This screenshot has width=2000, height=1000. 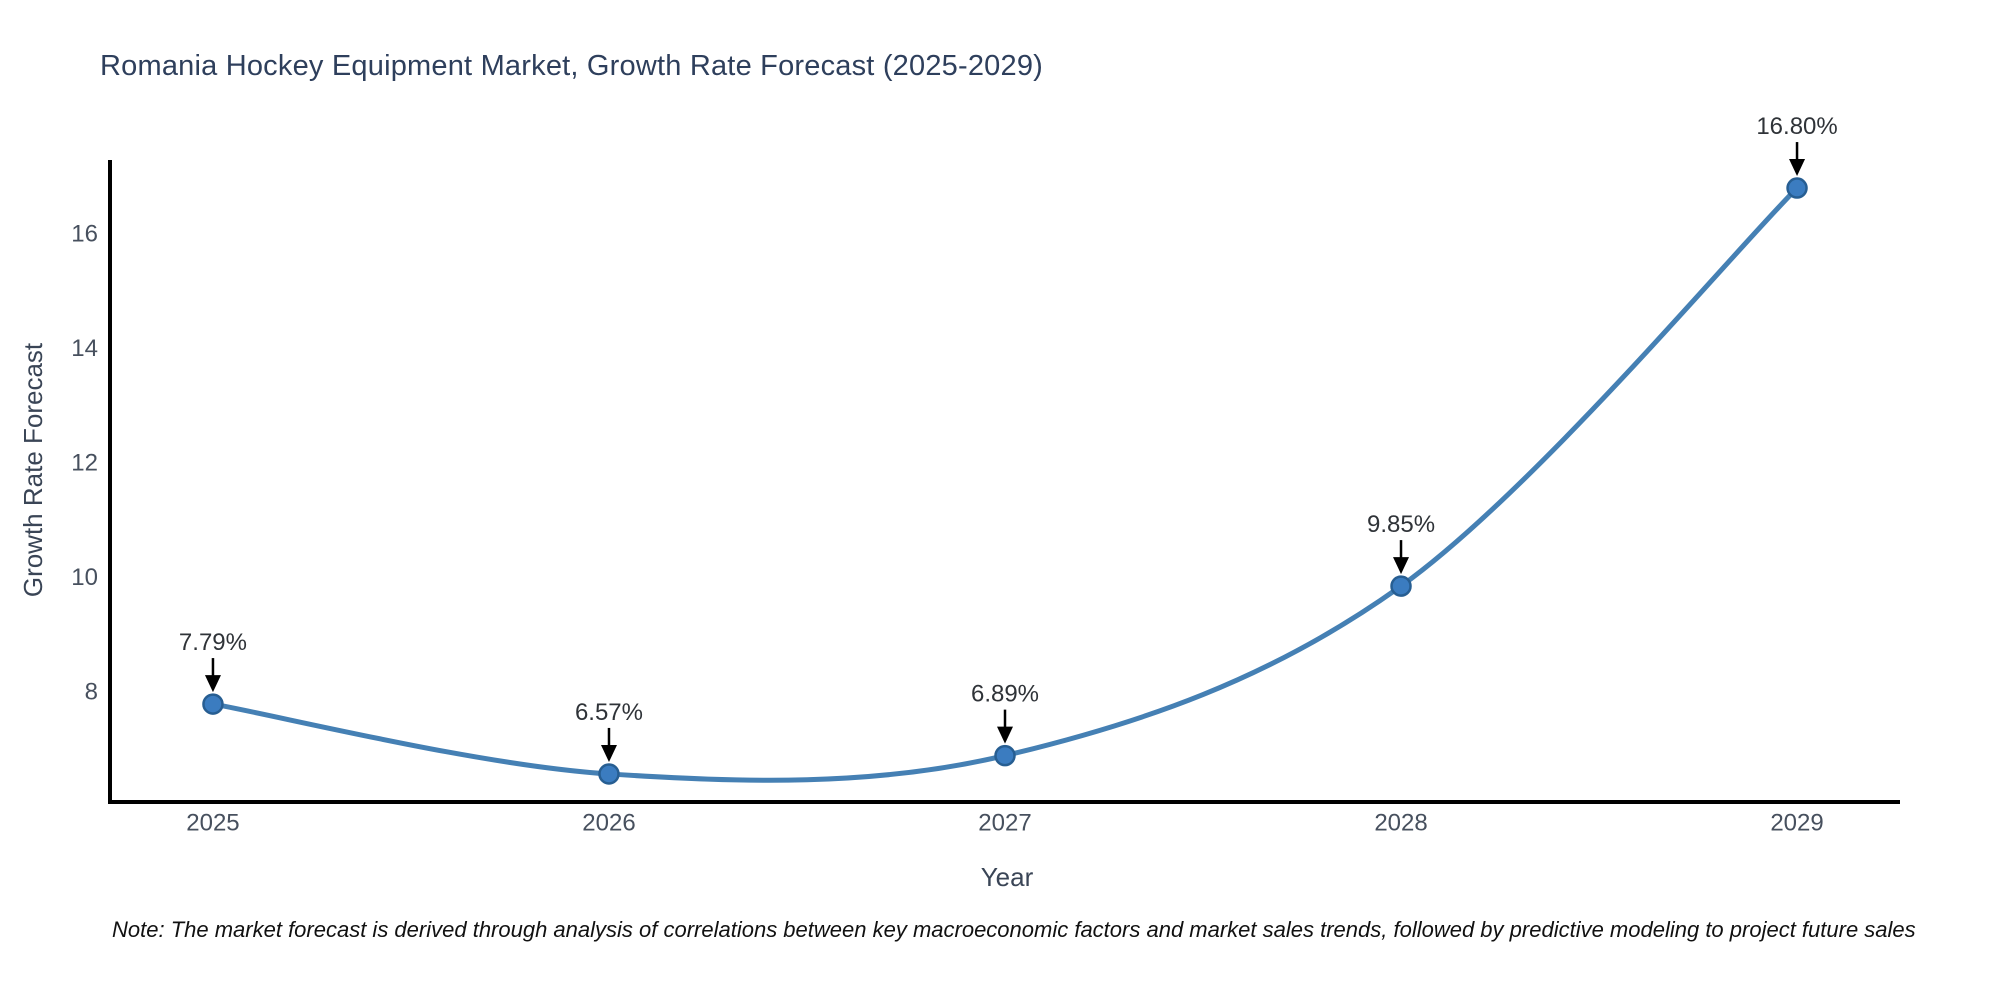 I want to click on x-tick-label: 2029, so click(x=1796, y=823).